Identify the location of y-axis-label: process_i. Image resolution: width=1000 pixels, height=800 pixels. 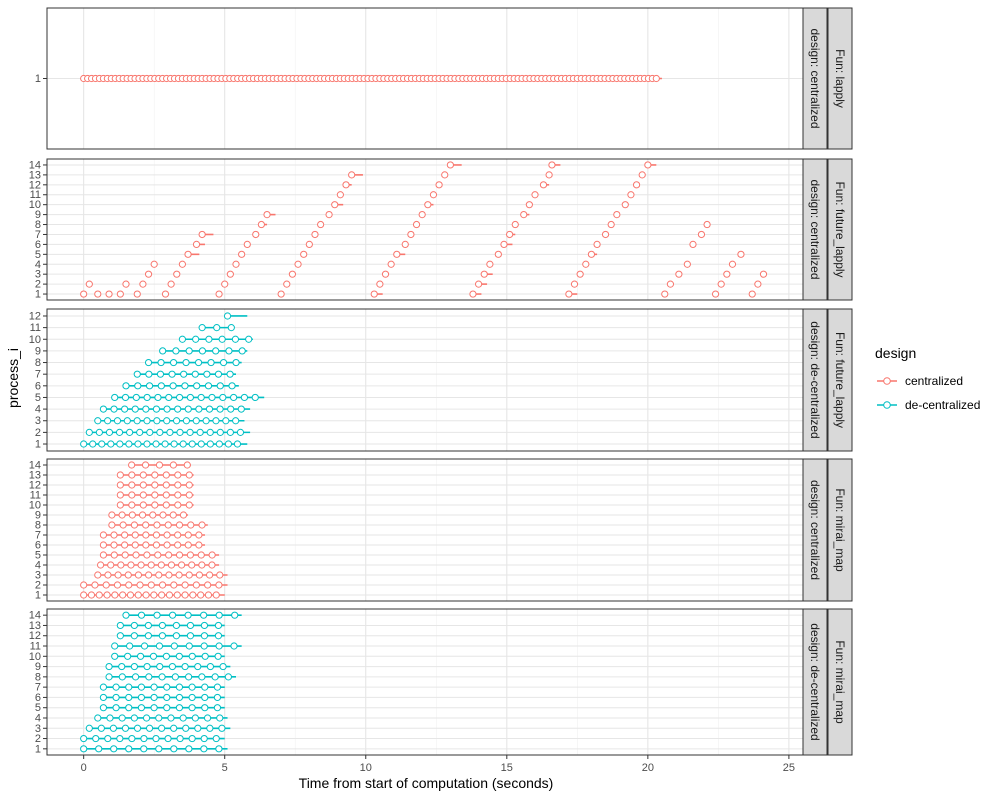
(13, 378).